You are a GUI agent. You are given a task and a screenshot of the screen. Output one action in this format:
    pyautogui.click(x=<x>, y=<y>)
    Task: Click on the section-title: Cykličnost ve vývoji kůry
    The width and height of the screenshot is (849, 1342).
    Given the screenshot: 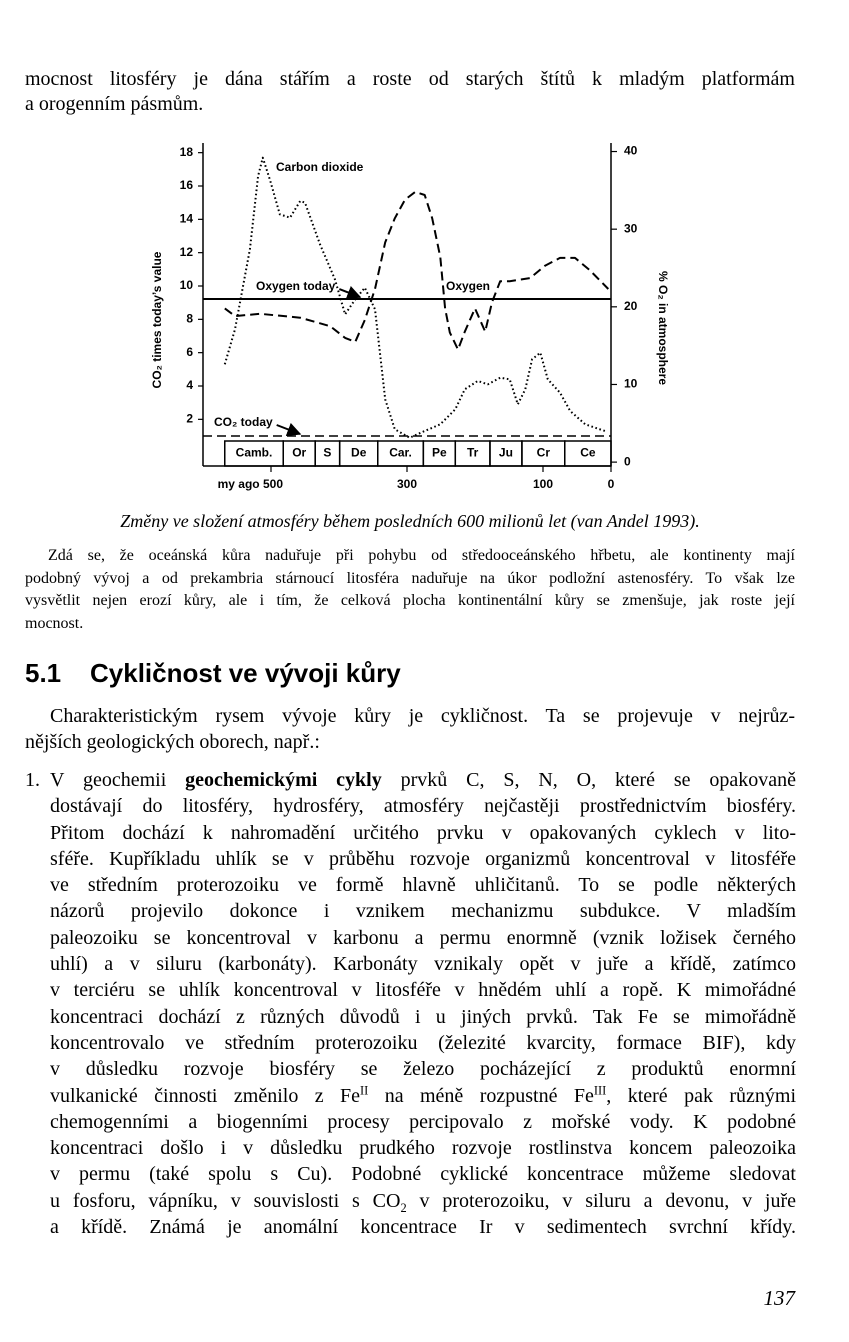 What is the action you would take?
    pyautogui.click(x=245, y=673)
    